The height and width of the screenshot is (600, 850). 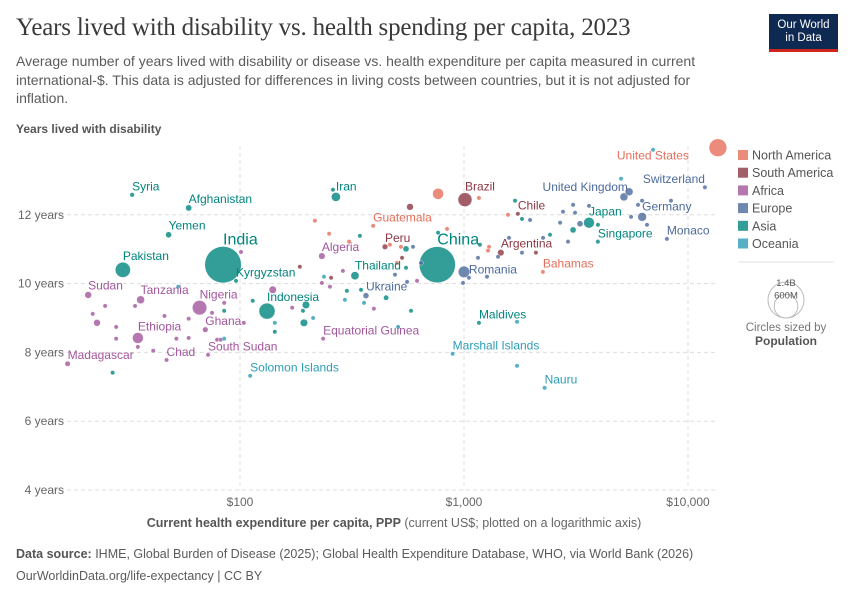 What do you see at coordinates (496, 346) in the screenshot?
I see `label-marshall-islands: Marshall Islands` at bounding box center [496, 346].